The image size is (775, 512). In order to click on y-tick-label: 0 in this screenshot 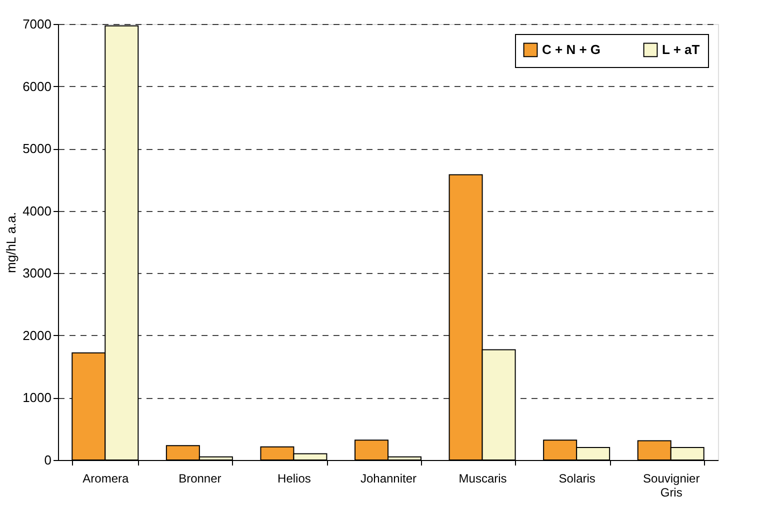, I will do `click(48, 460)`.